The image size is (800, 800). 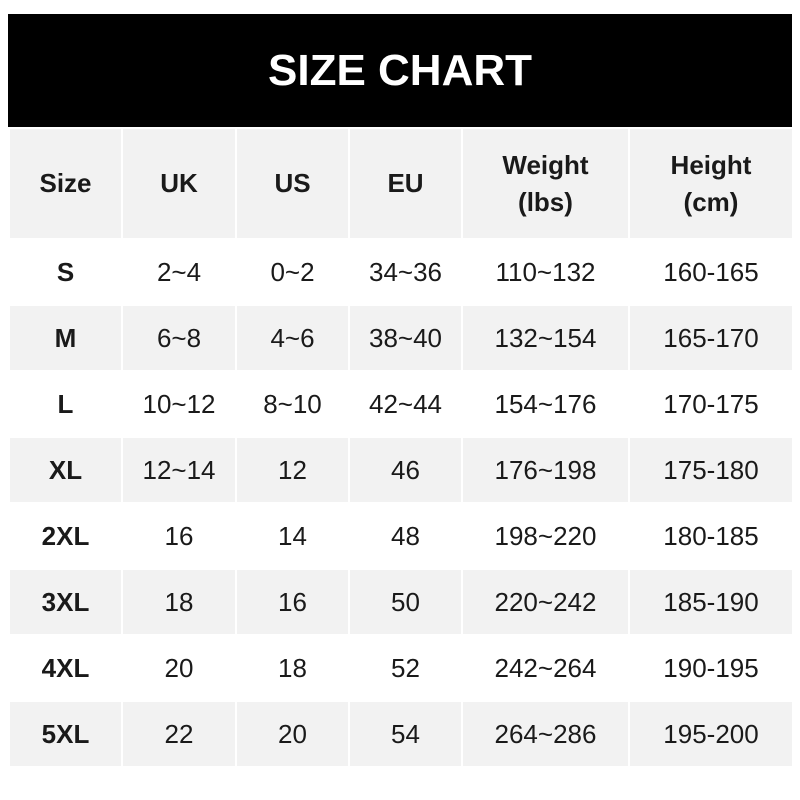 I want to click on table-cell: 34~36, so click(x=405, y=272).